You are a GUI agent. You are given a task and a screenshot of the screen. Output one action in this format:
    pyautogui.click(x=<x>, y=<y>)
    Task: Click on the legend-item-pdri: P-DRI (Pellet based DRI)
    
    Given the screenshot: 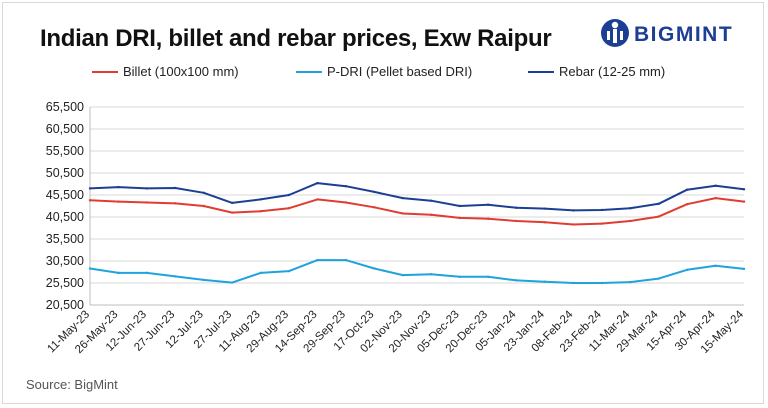 What is the action you would take?
    pyautogui.click(x=384, y=71)
    